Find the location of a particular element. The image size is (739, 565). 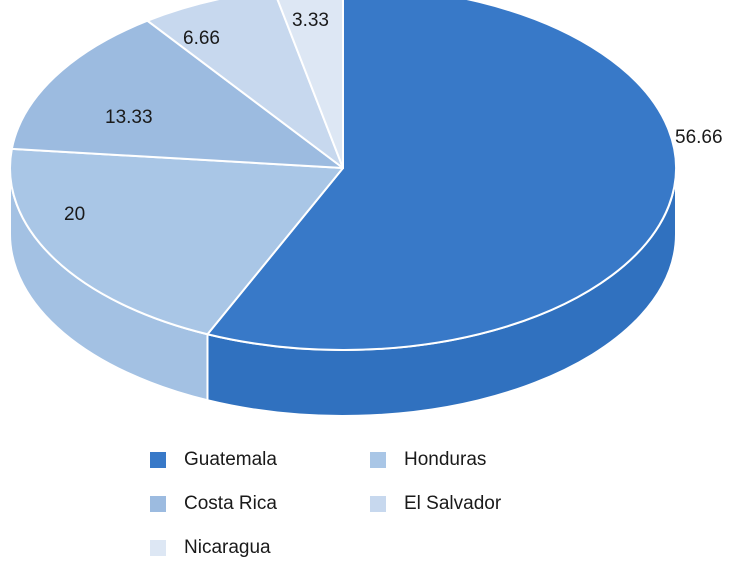

legend-label: Nicaragua is located at coordinates (227, 547).